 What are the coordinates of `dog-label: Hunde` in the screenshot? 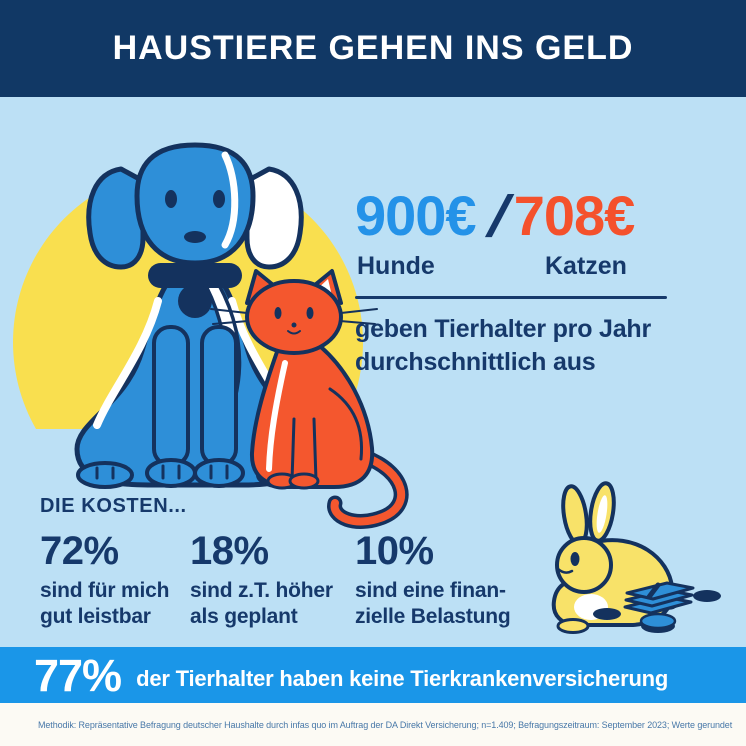 It's located at (396, 266).